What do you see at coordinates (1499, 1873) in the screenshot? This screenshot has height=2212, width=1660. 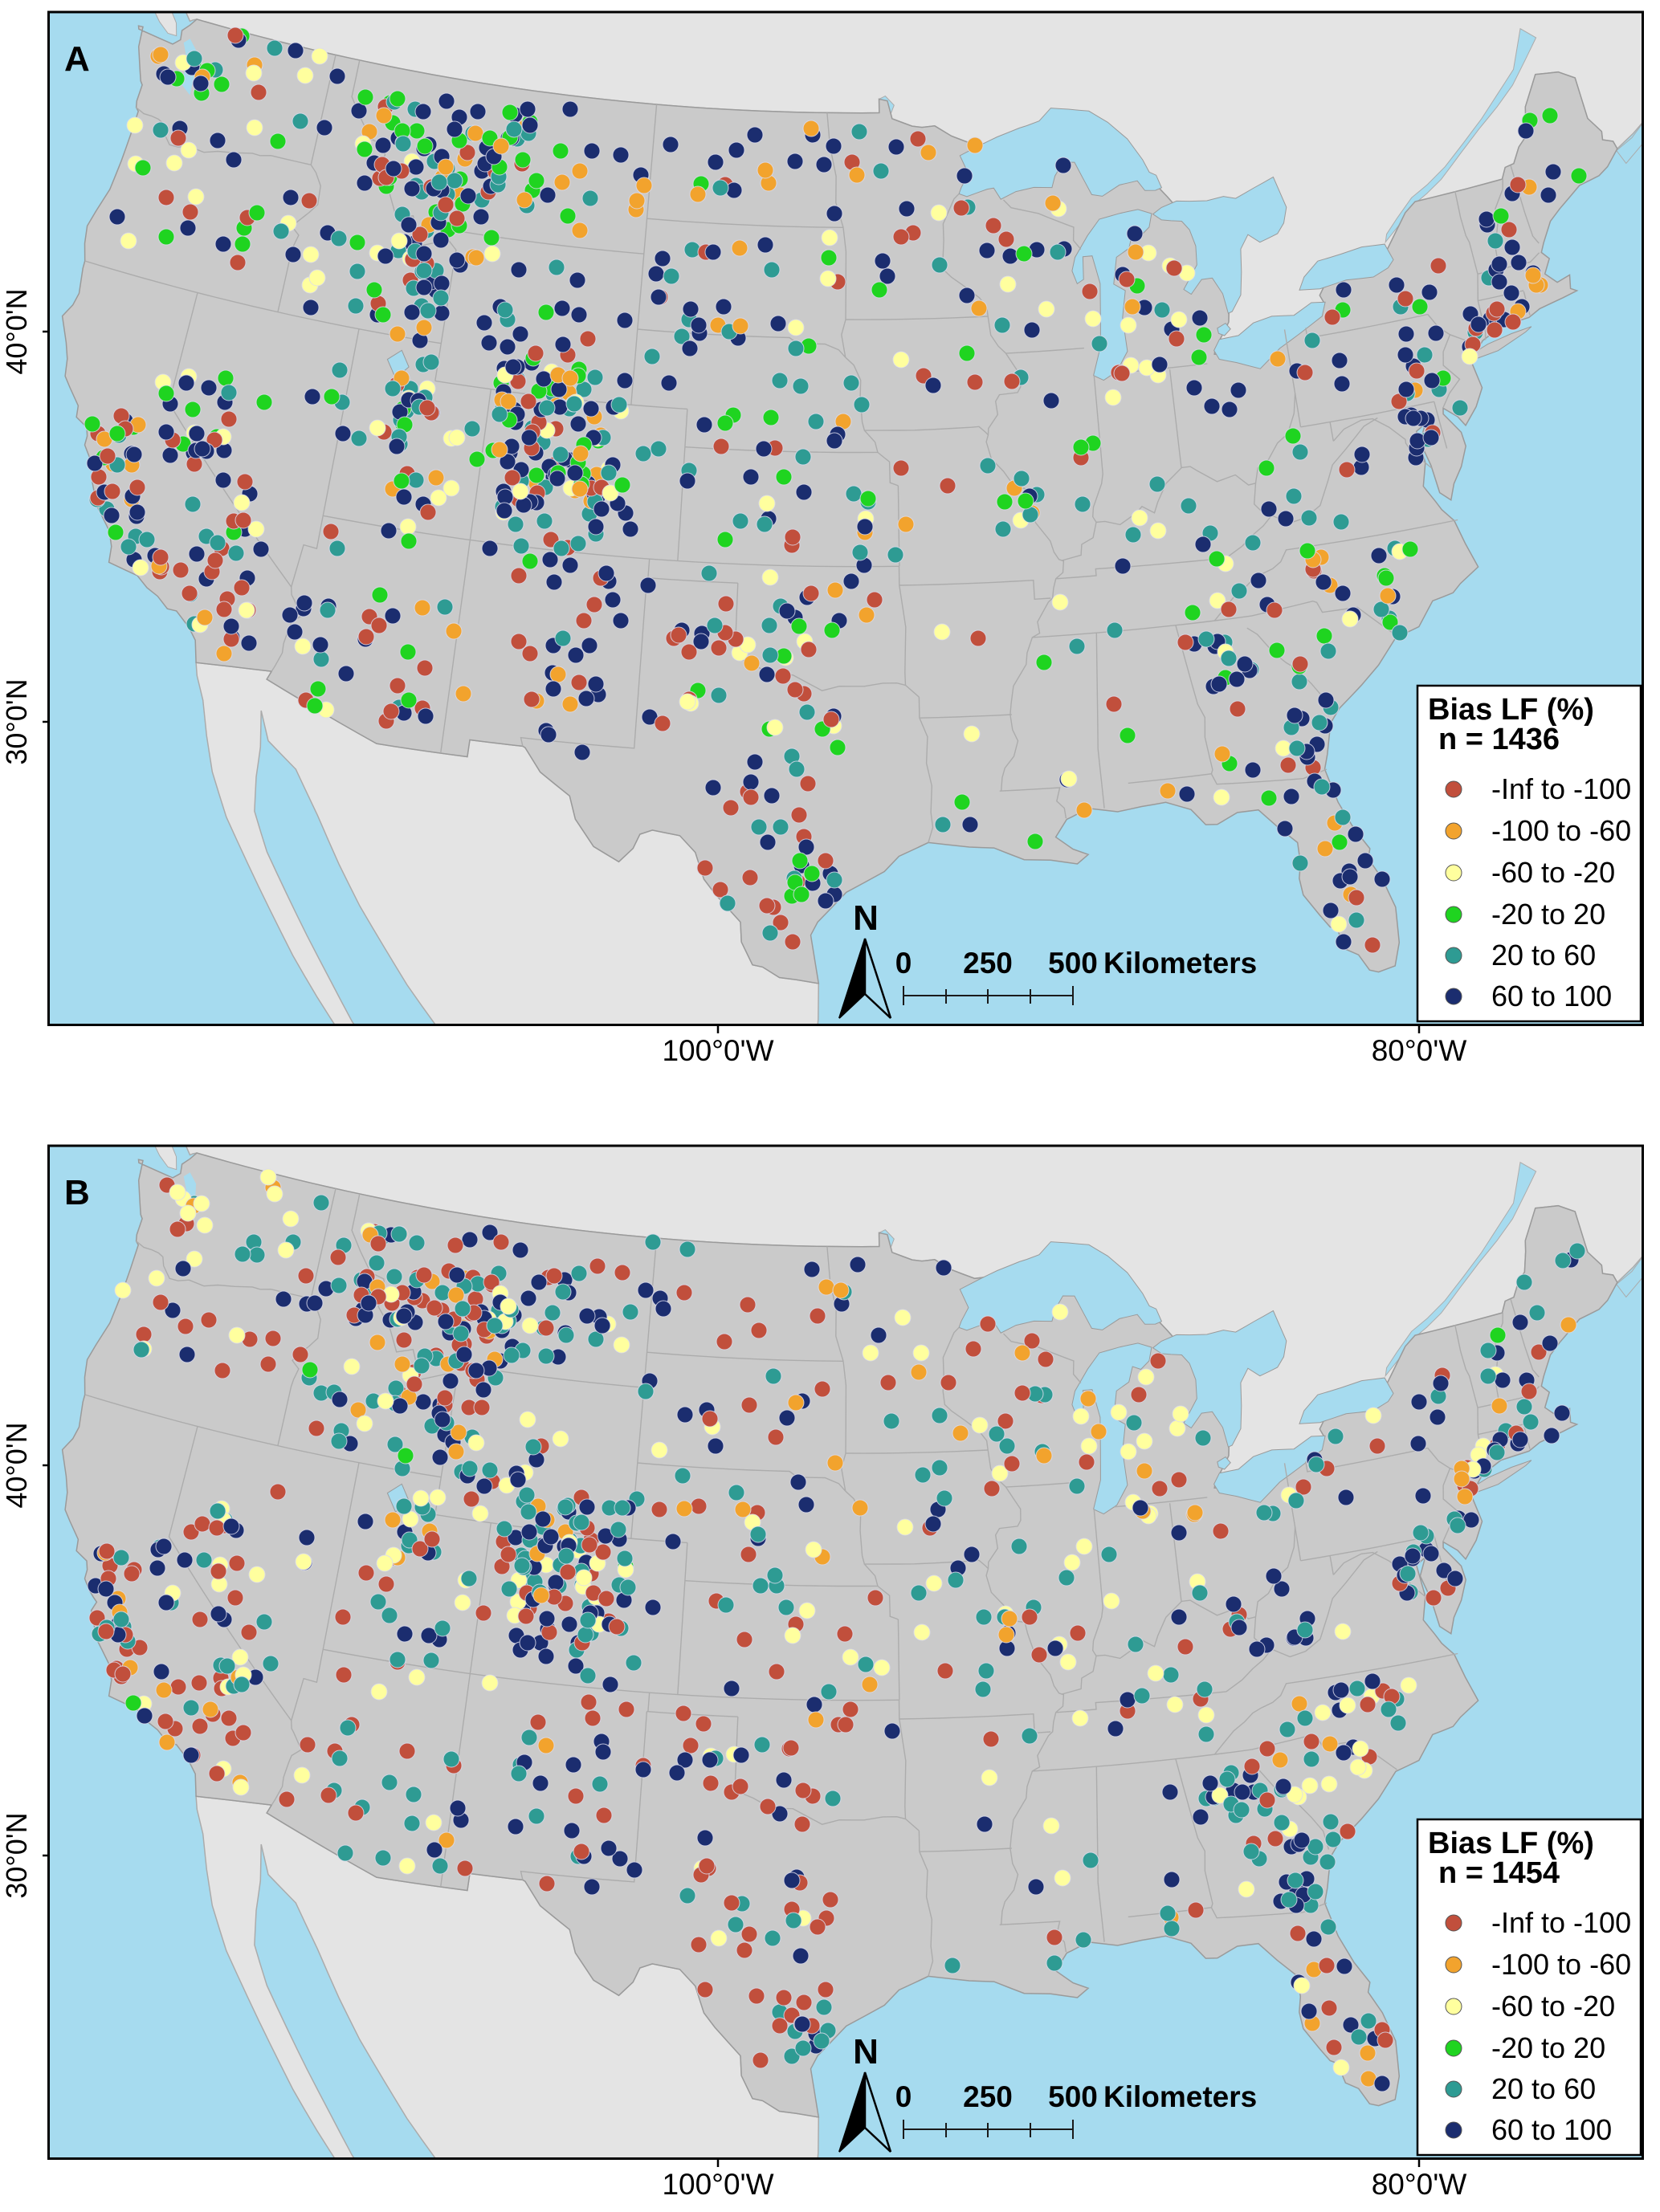 I see `svg-text: n = 1454` at bounding box center [1499, 1873].